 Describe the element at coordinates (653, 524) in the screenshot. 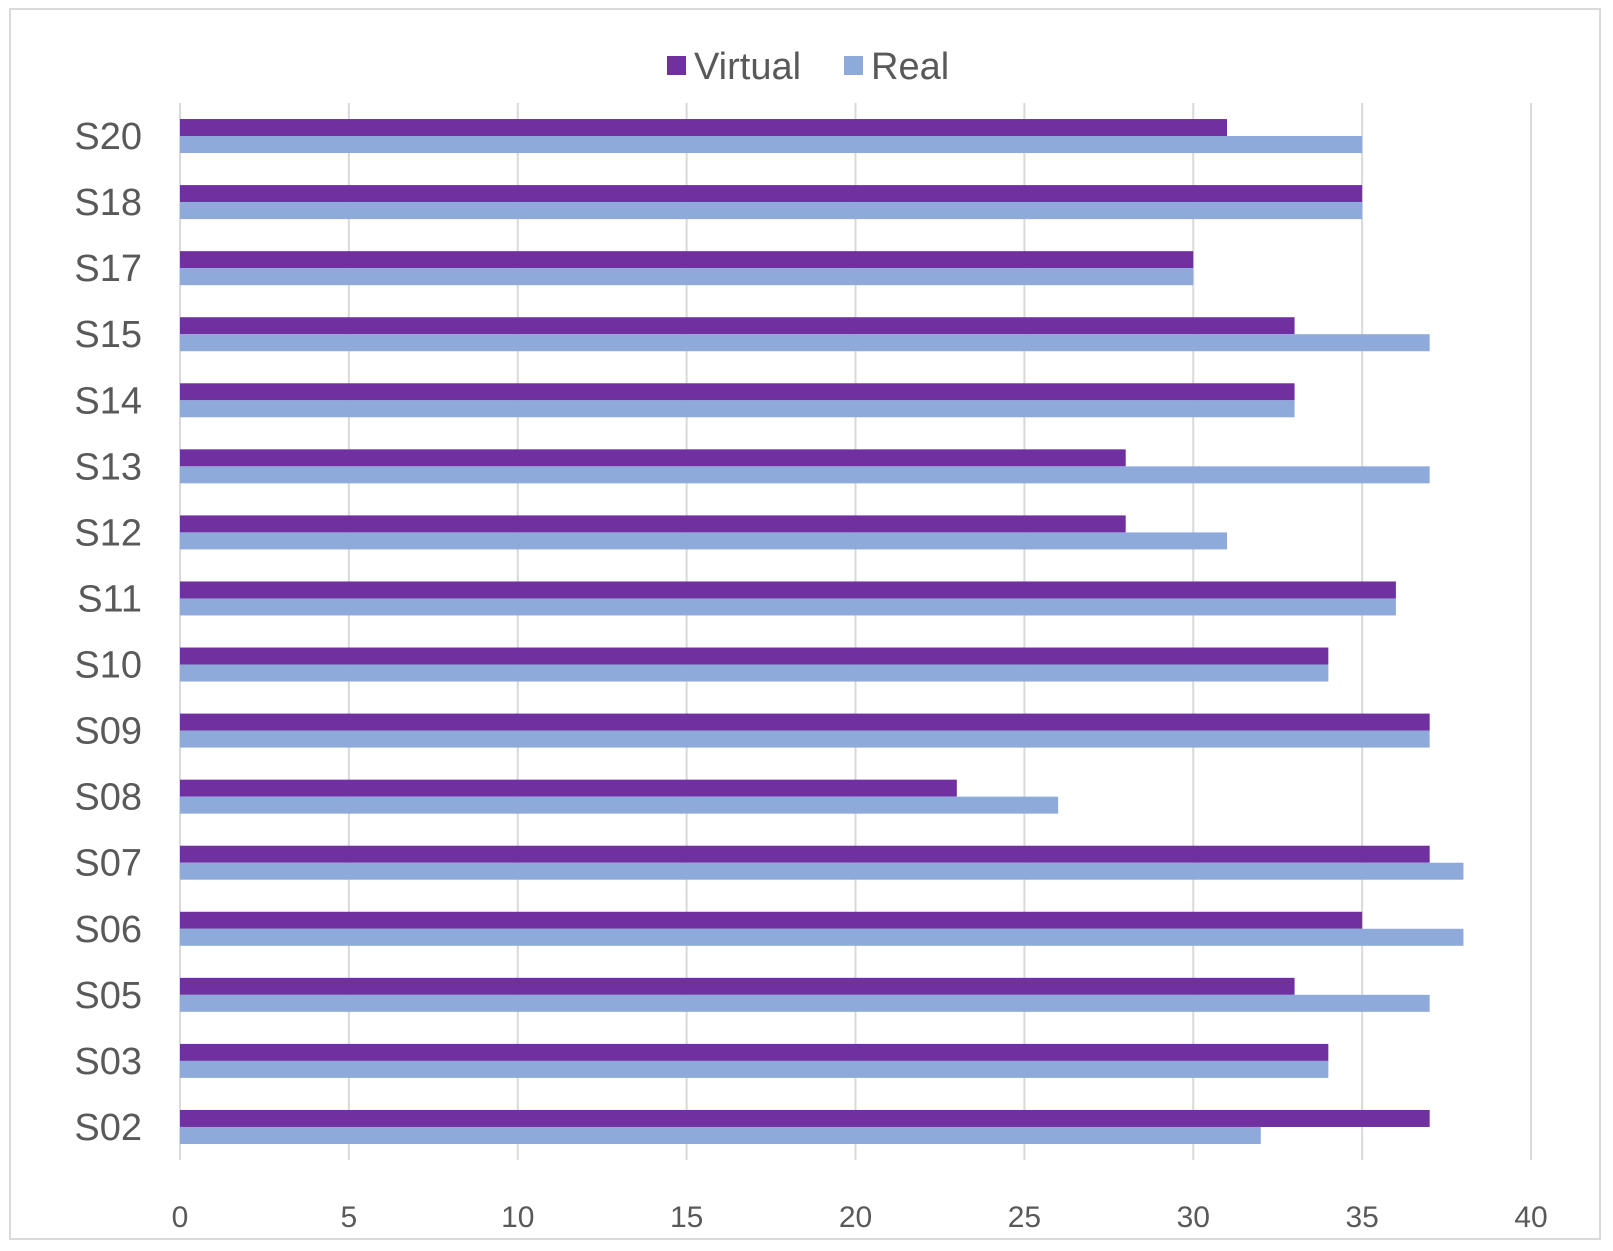

I see `bar-virtual-s12` at that location.